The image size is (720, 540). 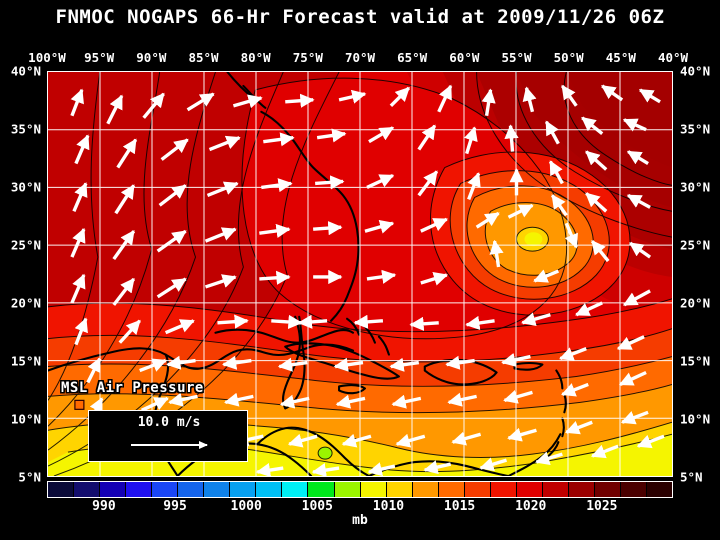 I want to click on lon-tick-label: 40°W, so click(x=673, y=57).